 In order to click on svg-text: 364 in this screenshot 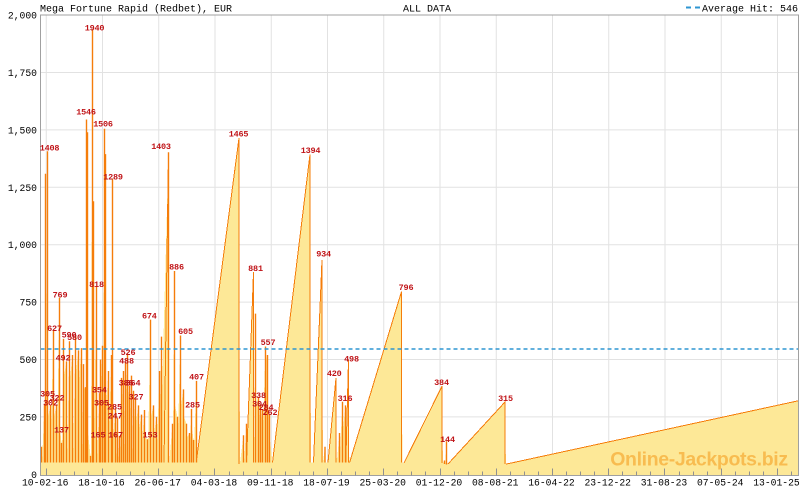, I will do `click(133, 384)`.